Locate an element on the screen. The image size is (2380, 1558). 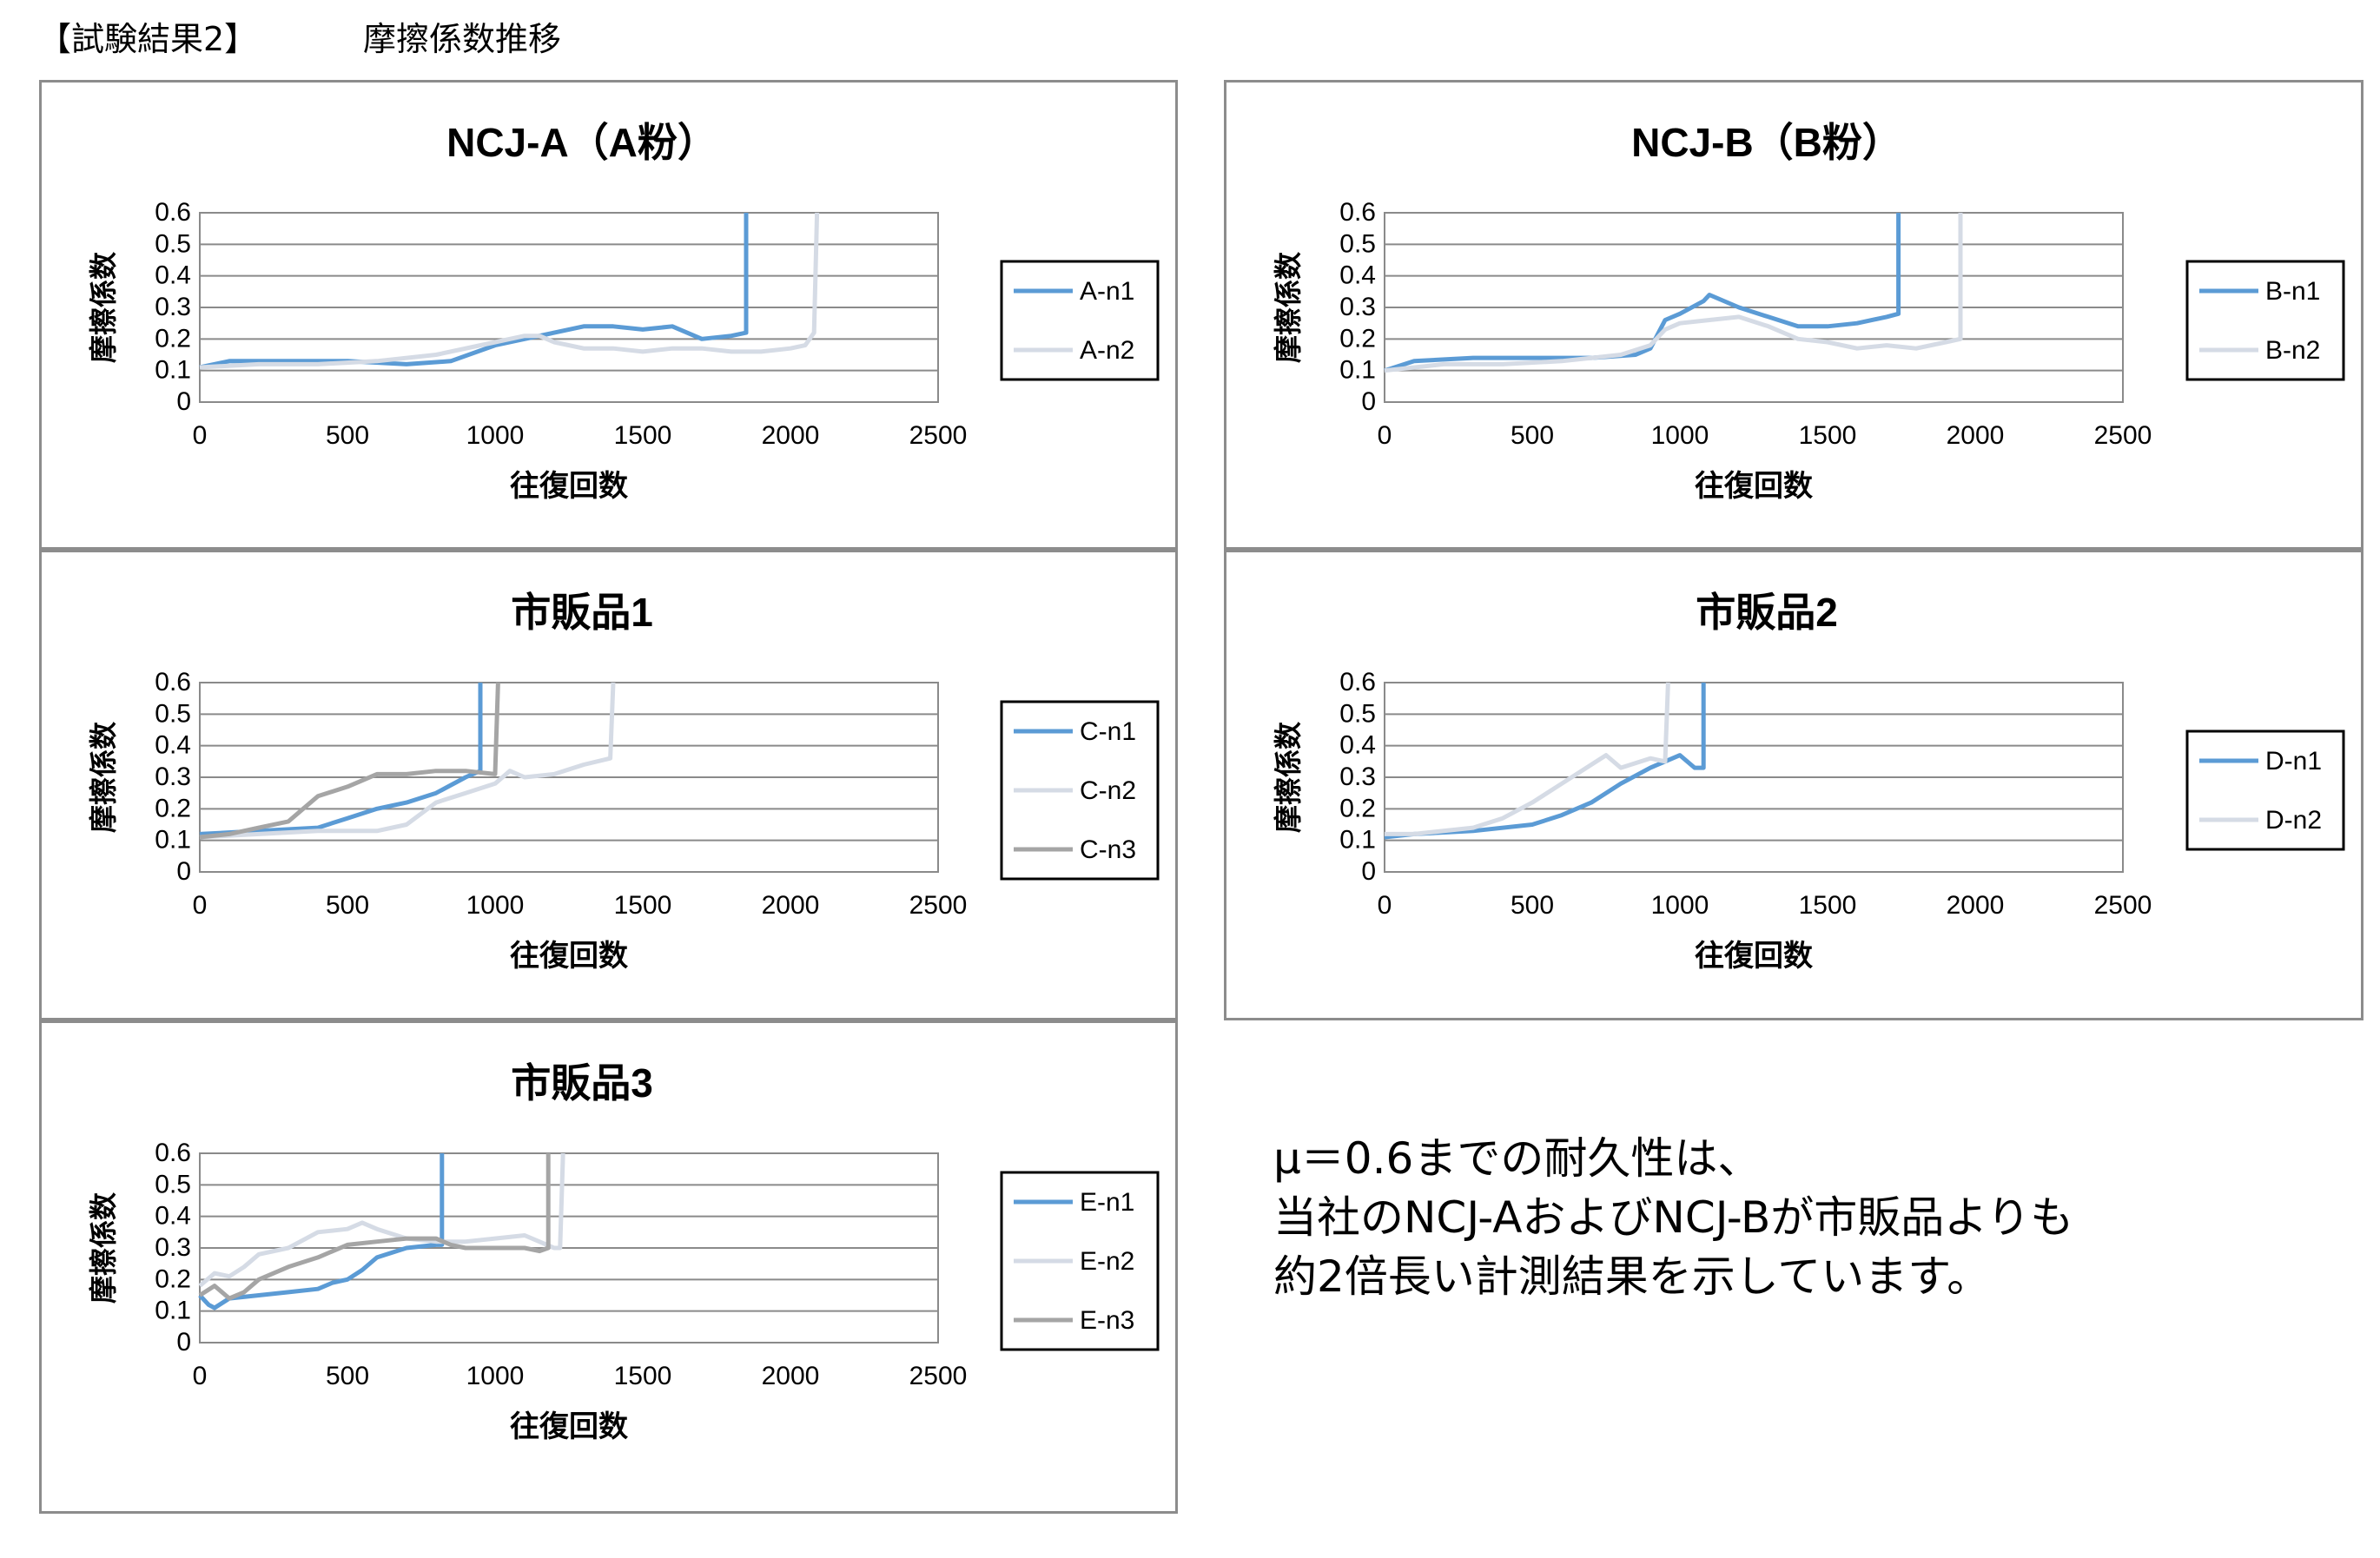
legend-label: B-n2 is located at coordinates (2292, 350).